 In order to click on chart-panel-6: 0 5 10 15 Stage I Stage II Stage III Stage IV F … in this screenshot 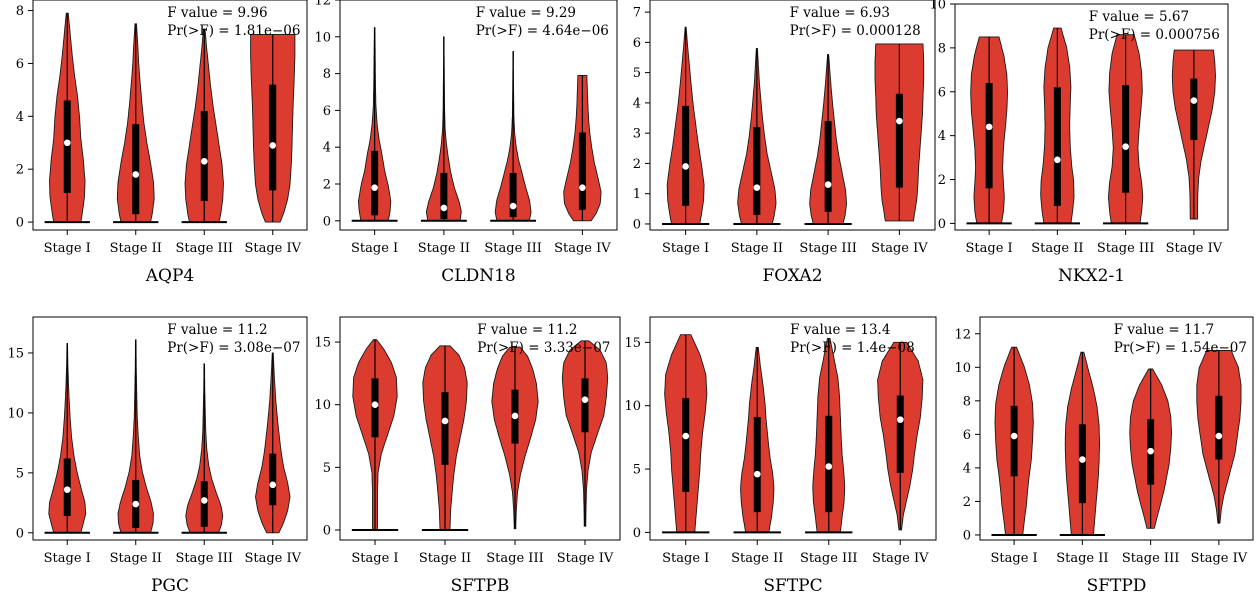, I will do `click(467, 456)`.